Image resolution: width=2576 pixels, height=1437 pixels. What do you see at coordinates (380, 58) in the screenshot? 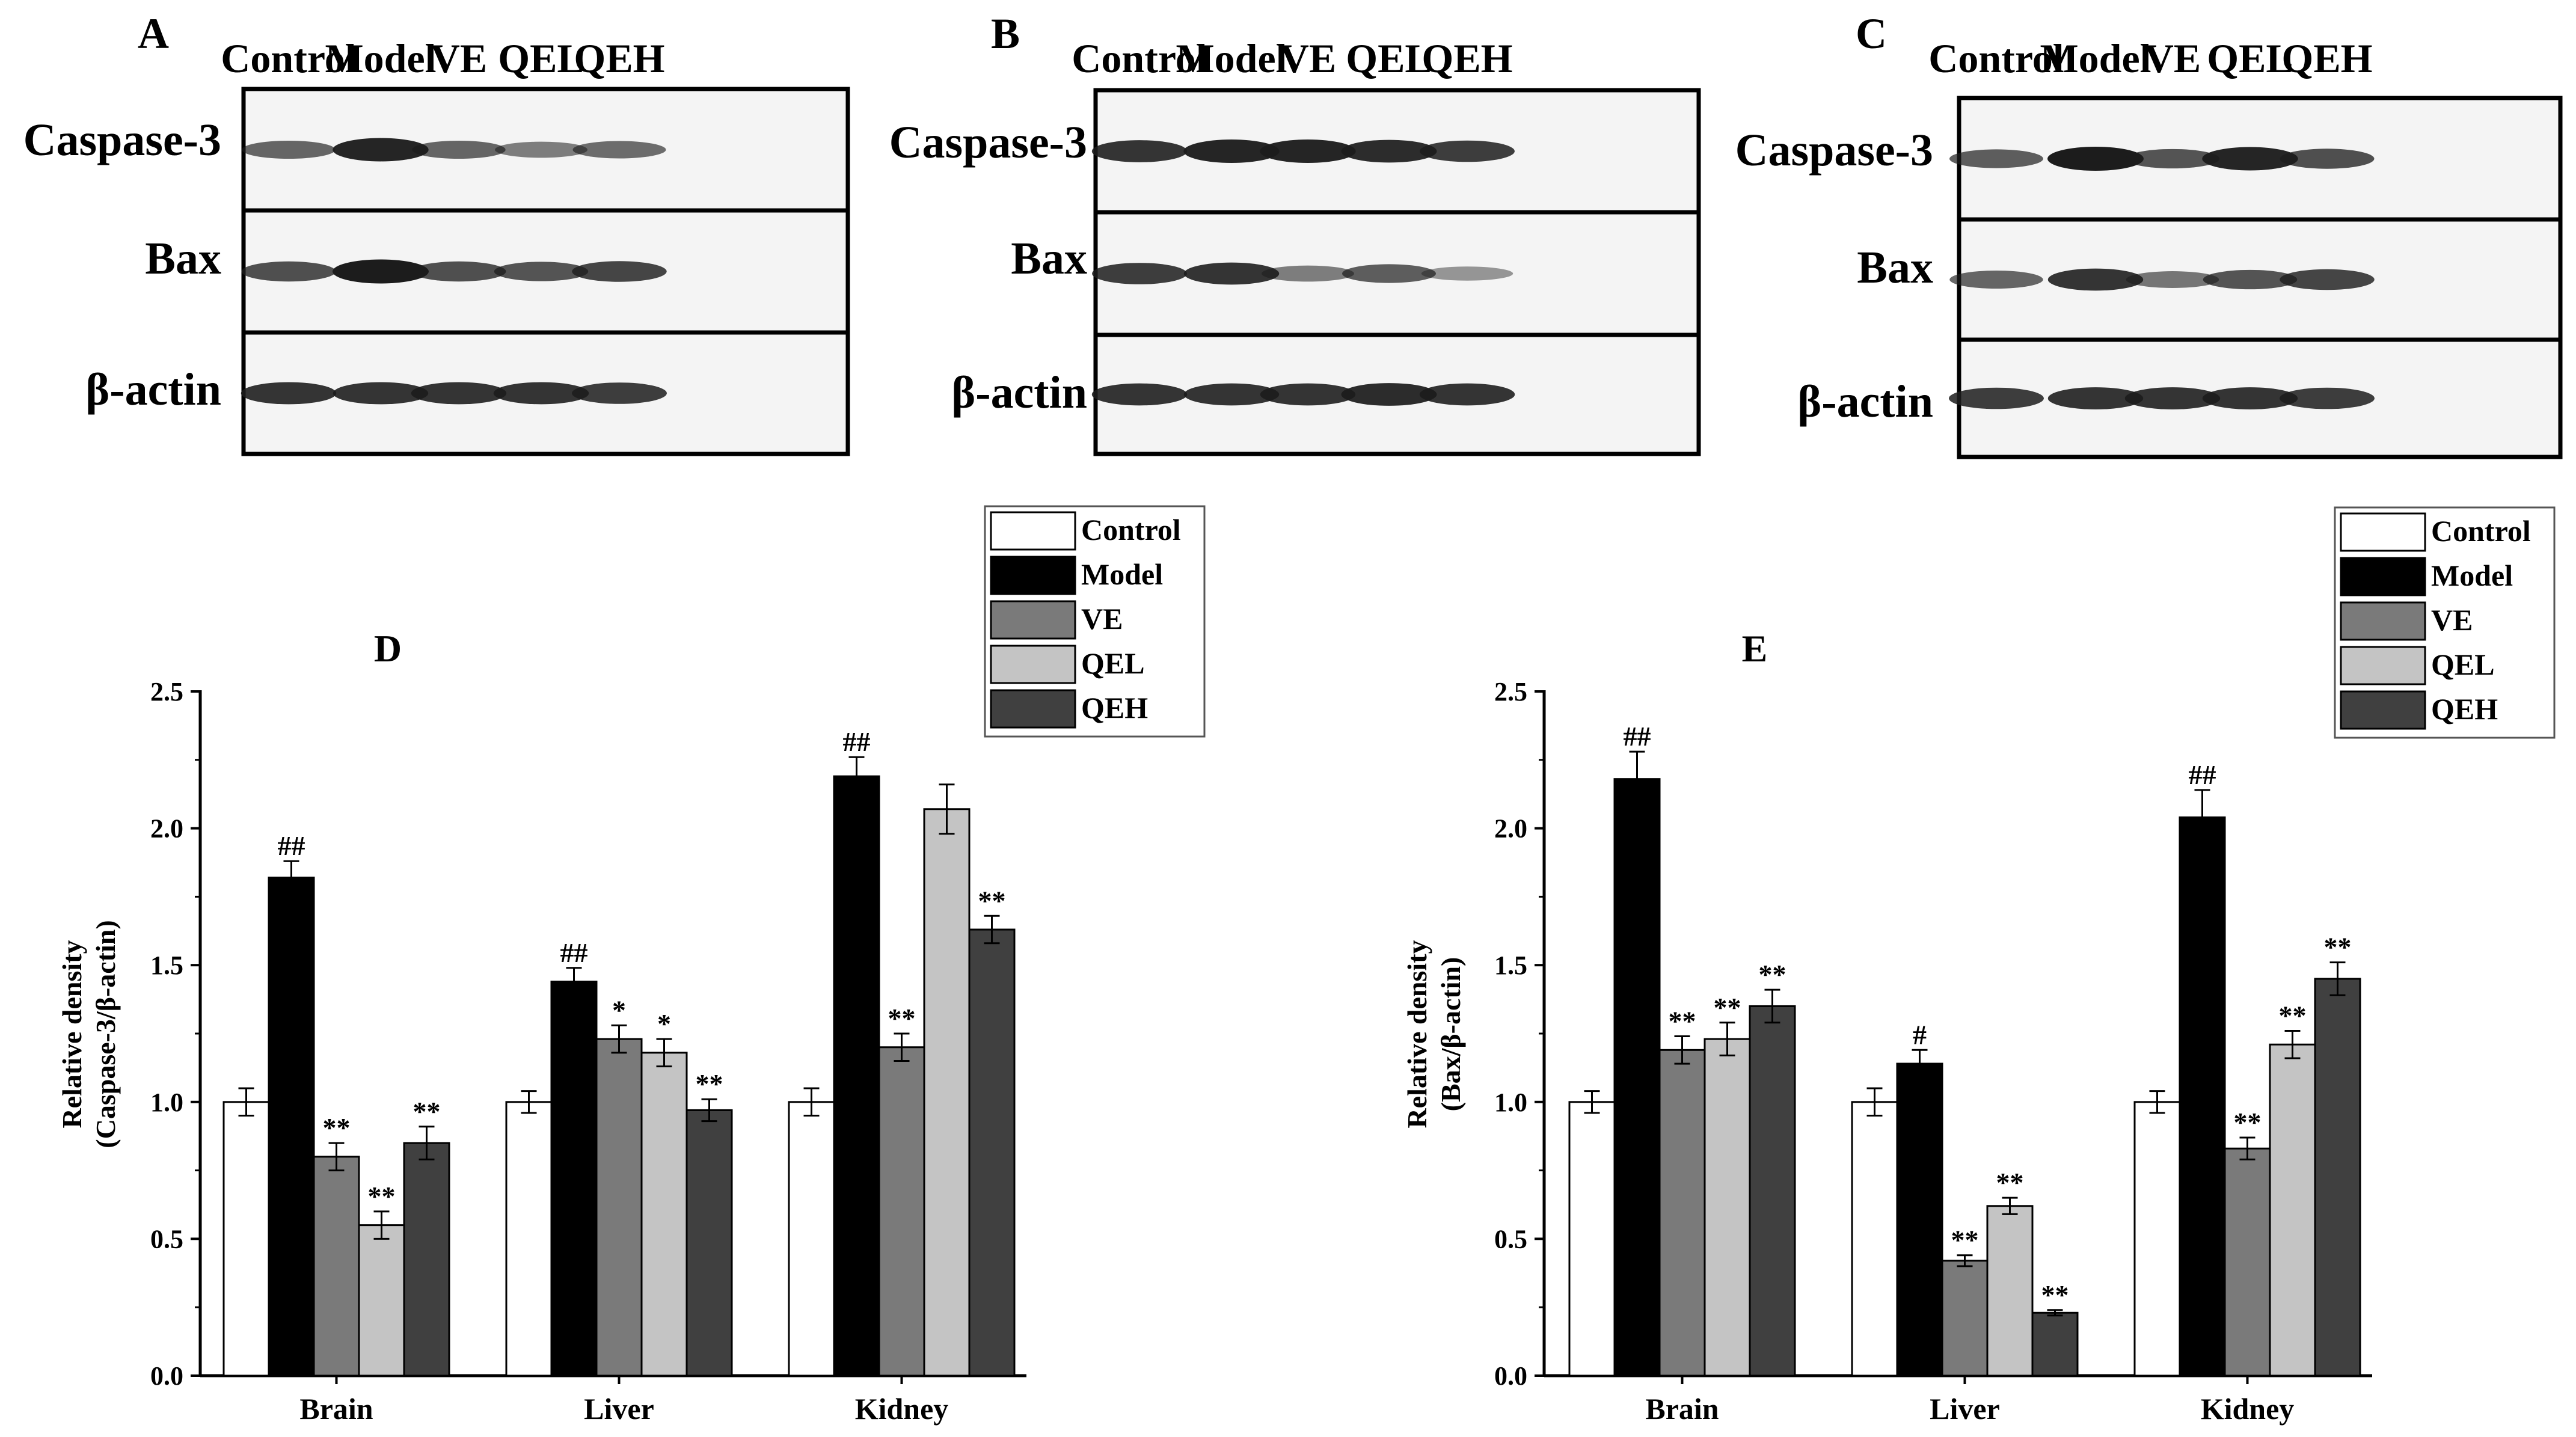
I see `blot-lane-label: Model` at bounding box center [380, 58].